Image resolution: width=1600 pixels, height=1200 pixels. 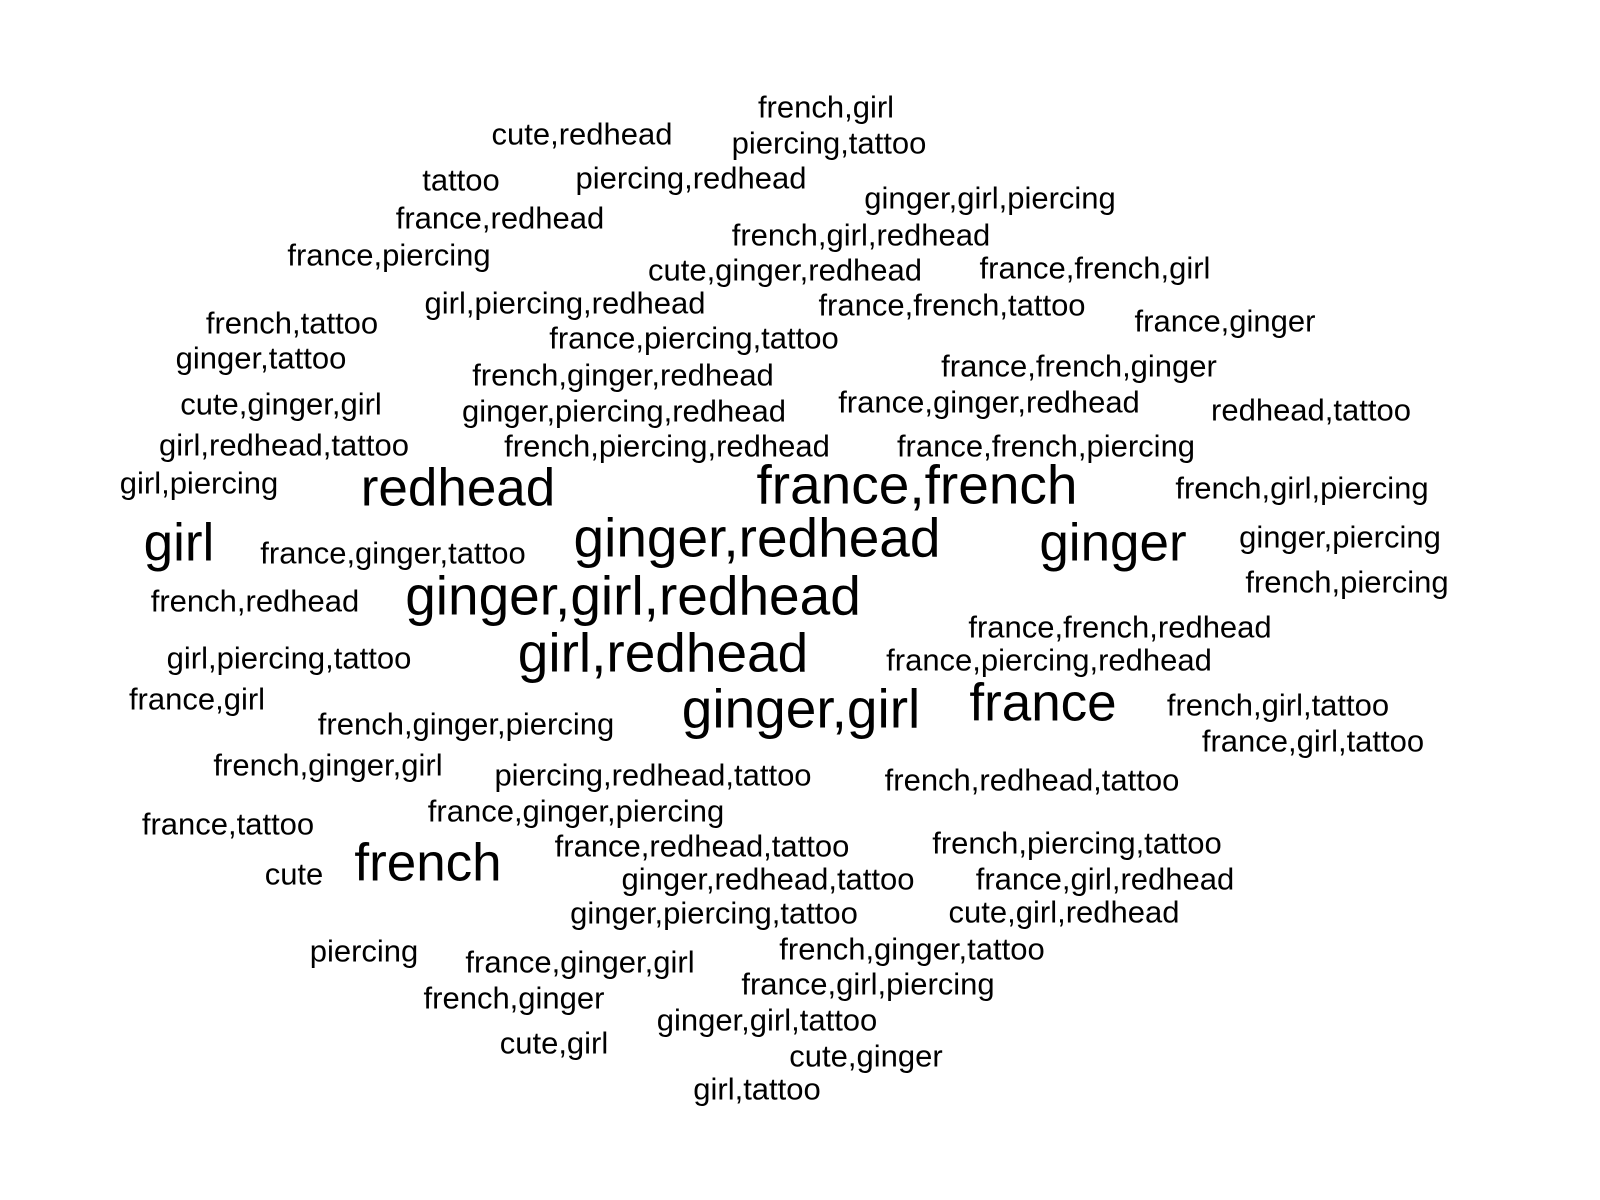 What do you see at coordinates (702, 846) in the screenshot?
I see `cloud-word: france,redhead,tattoo` at bounding box center [702, 846].